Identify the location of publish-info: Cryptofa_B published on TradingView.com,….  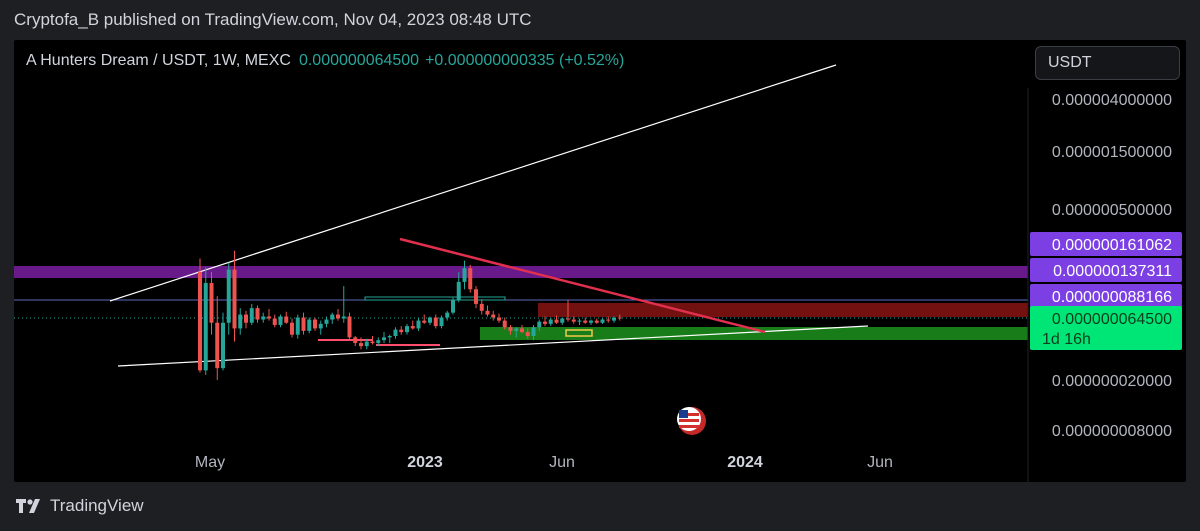
(273, 19).